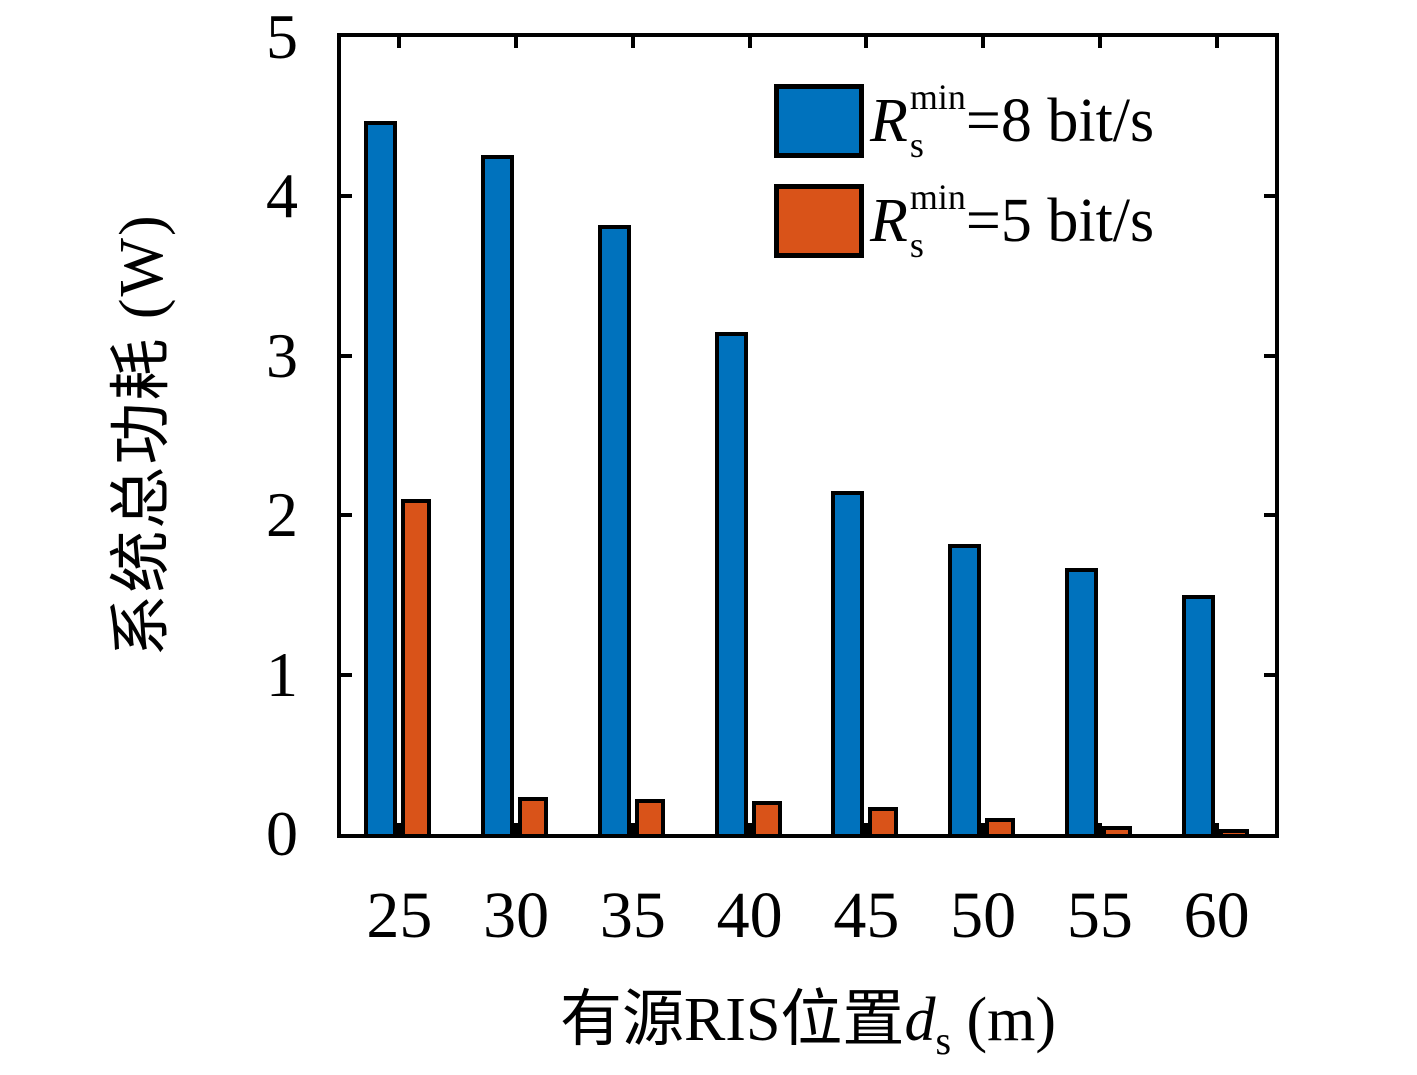  I want to click on legend-swatch-blue, so click(819, 121).